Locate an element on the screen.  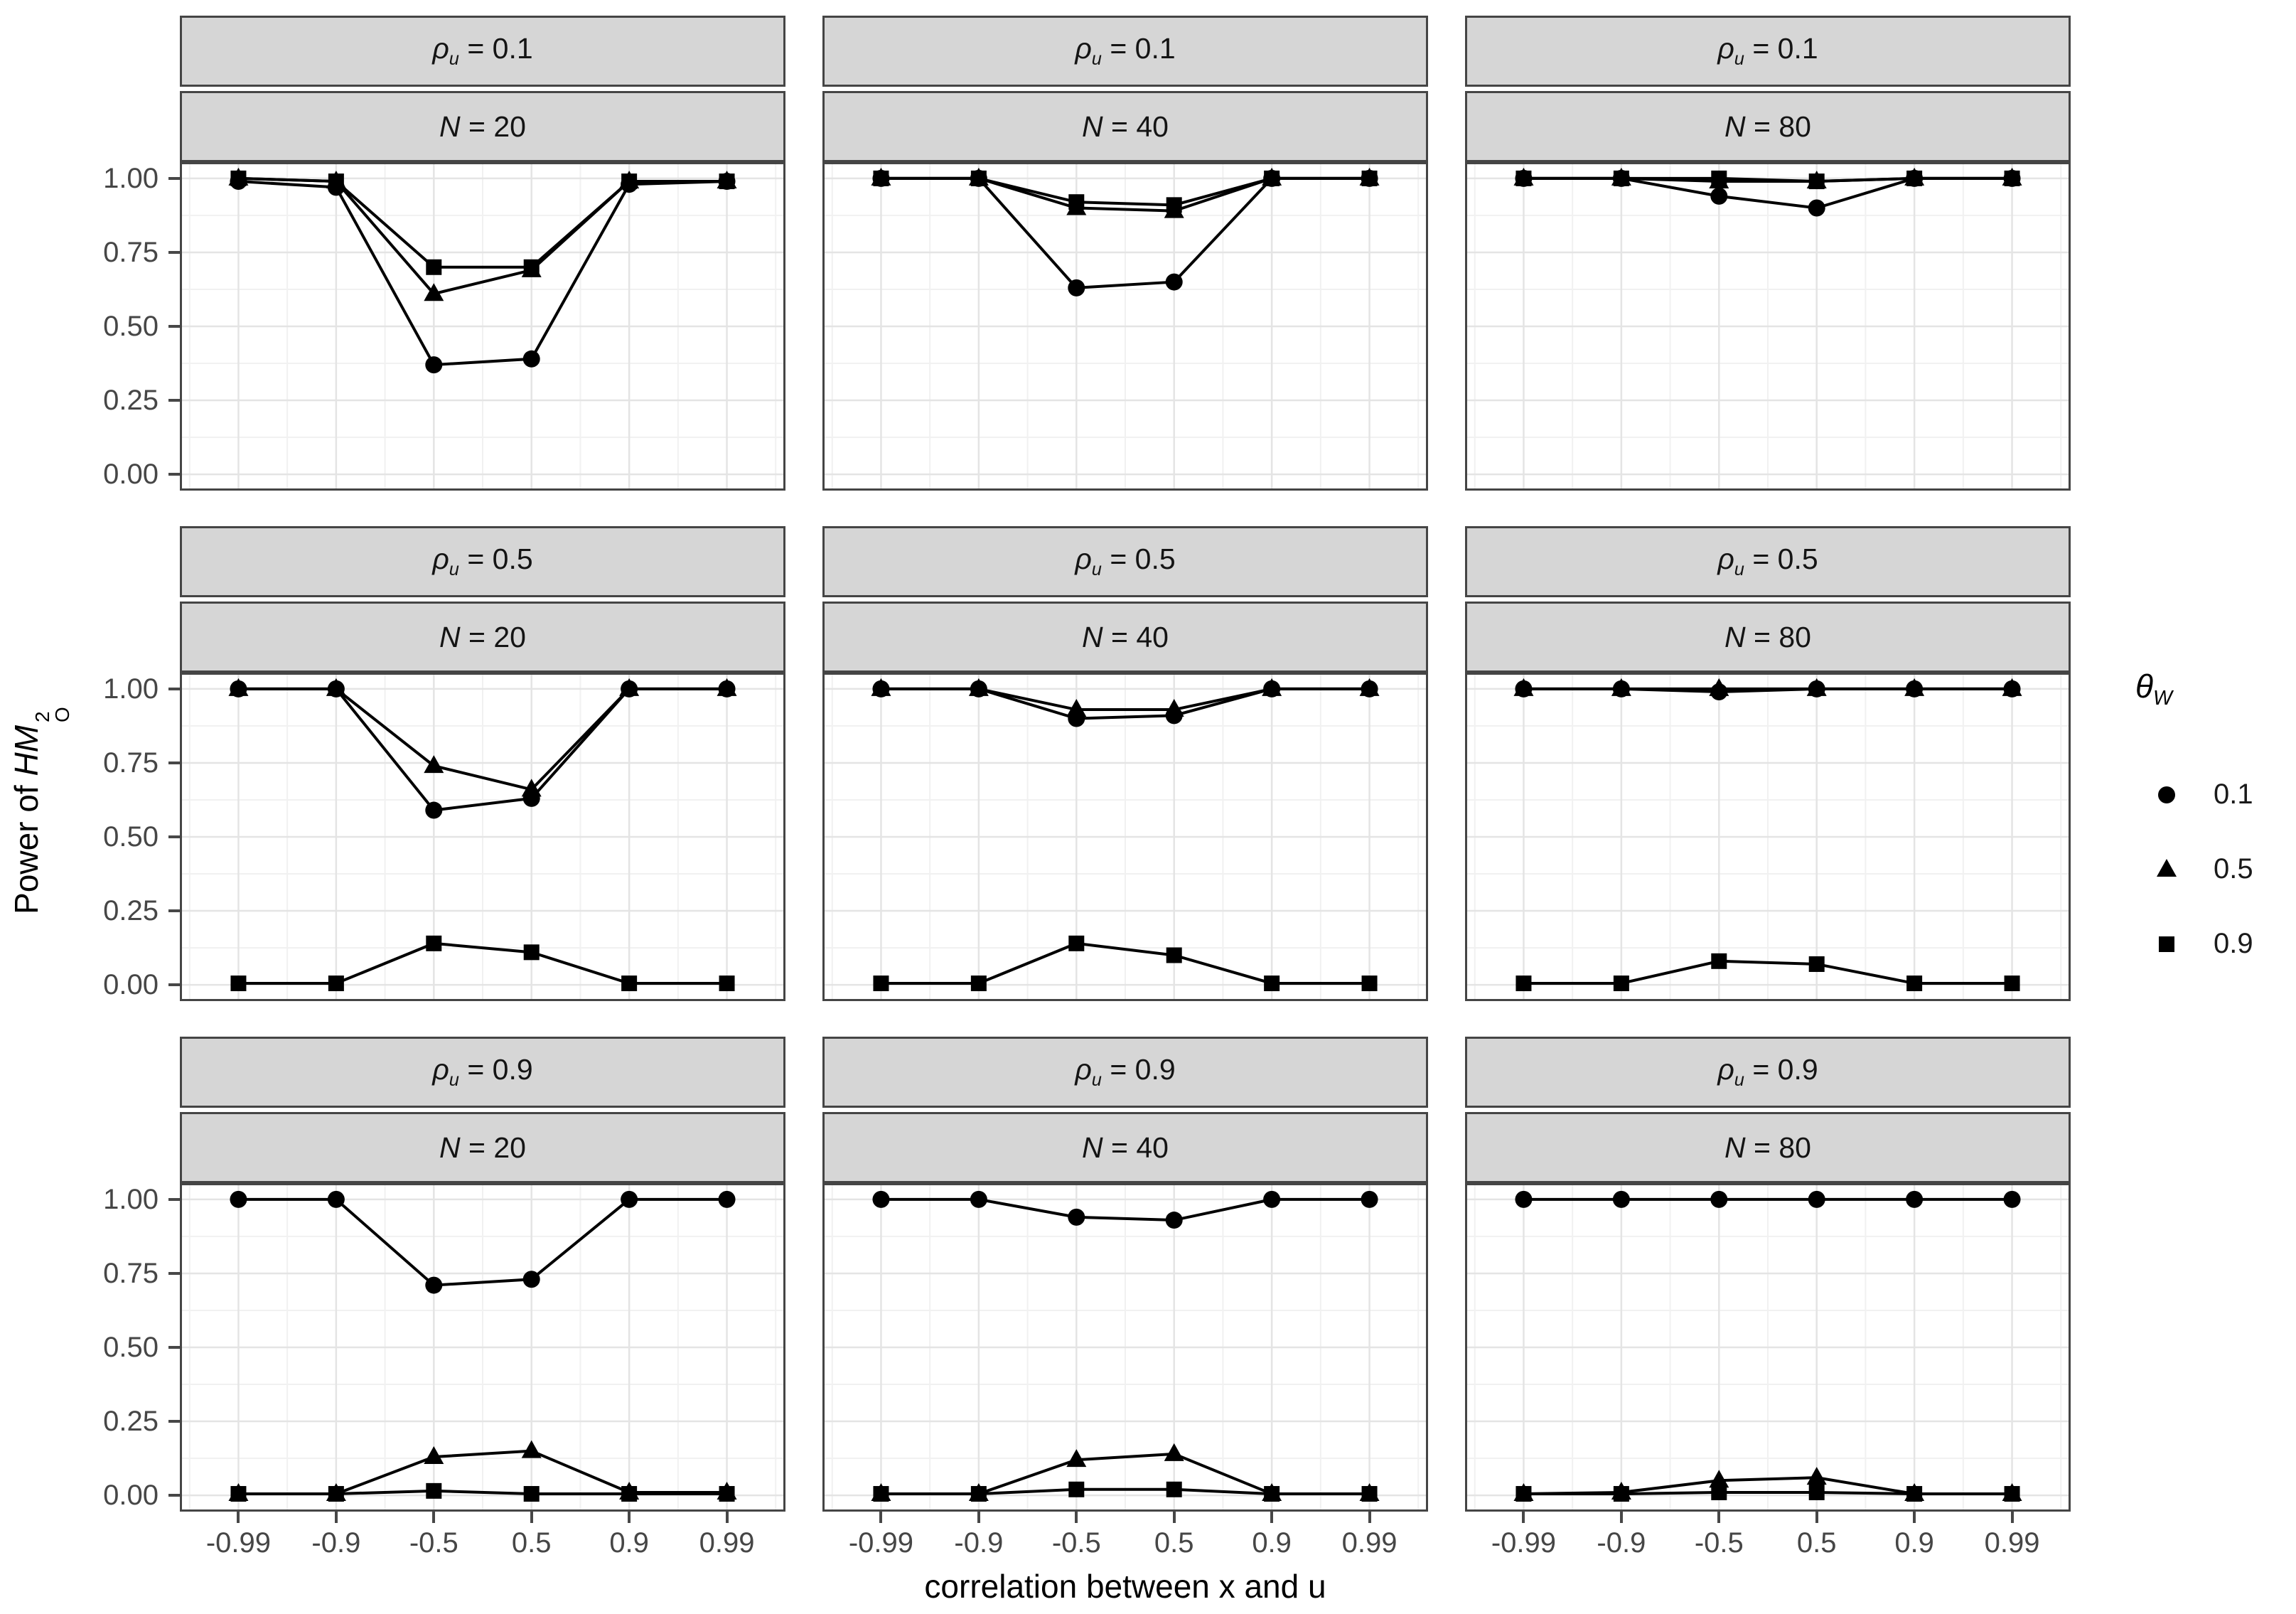
facet-strip-rho: ρu = 0.9 is located at coordinates (482, 1072).